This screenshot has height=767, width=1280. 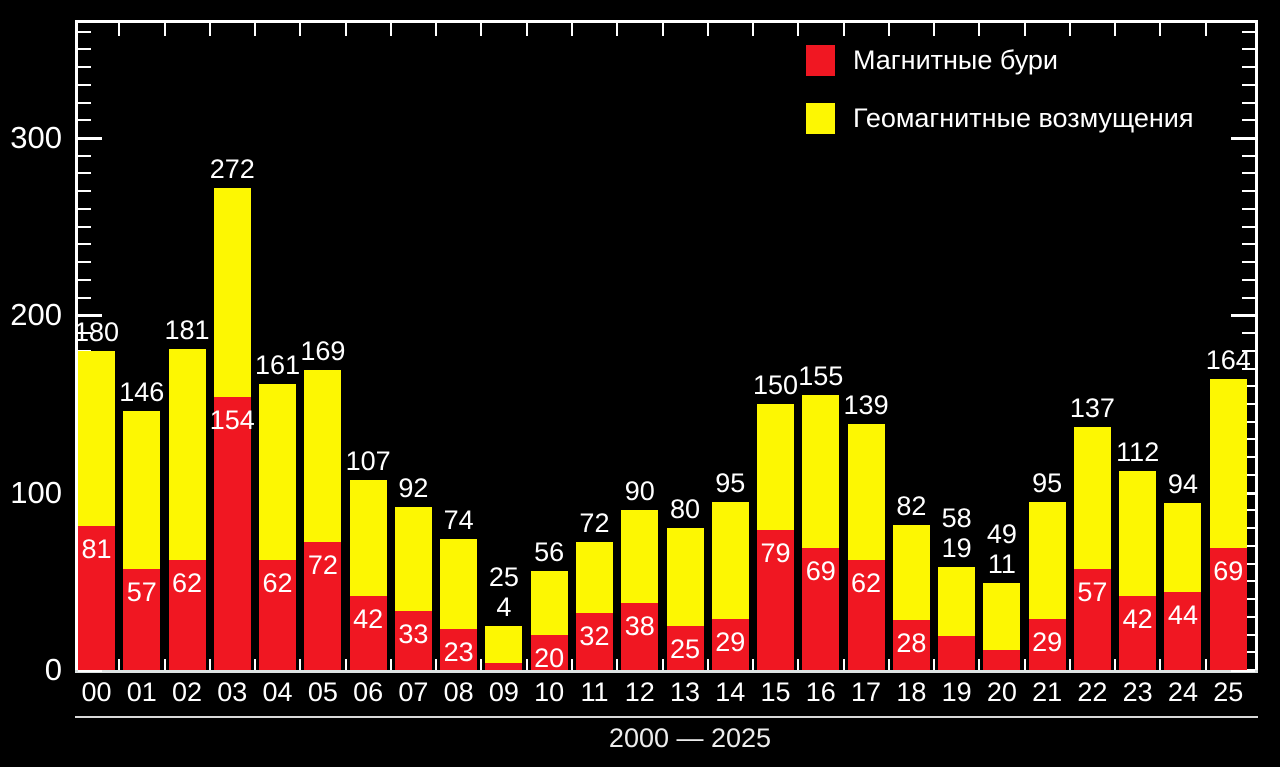 I want to click on x-axis-year-label: 22, so click(x=1092, y=692).